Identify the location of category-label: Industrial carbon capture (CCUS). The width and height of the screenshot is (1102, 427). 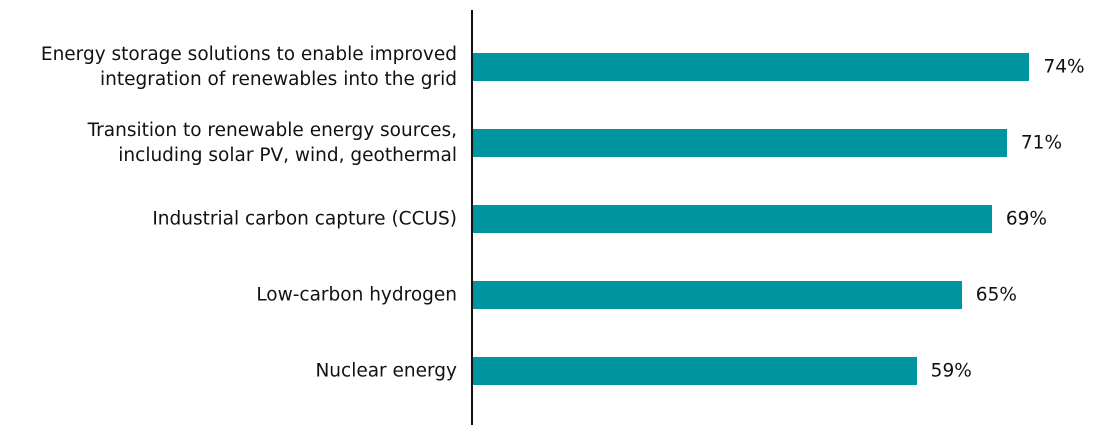
(304, 219).